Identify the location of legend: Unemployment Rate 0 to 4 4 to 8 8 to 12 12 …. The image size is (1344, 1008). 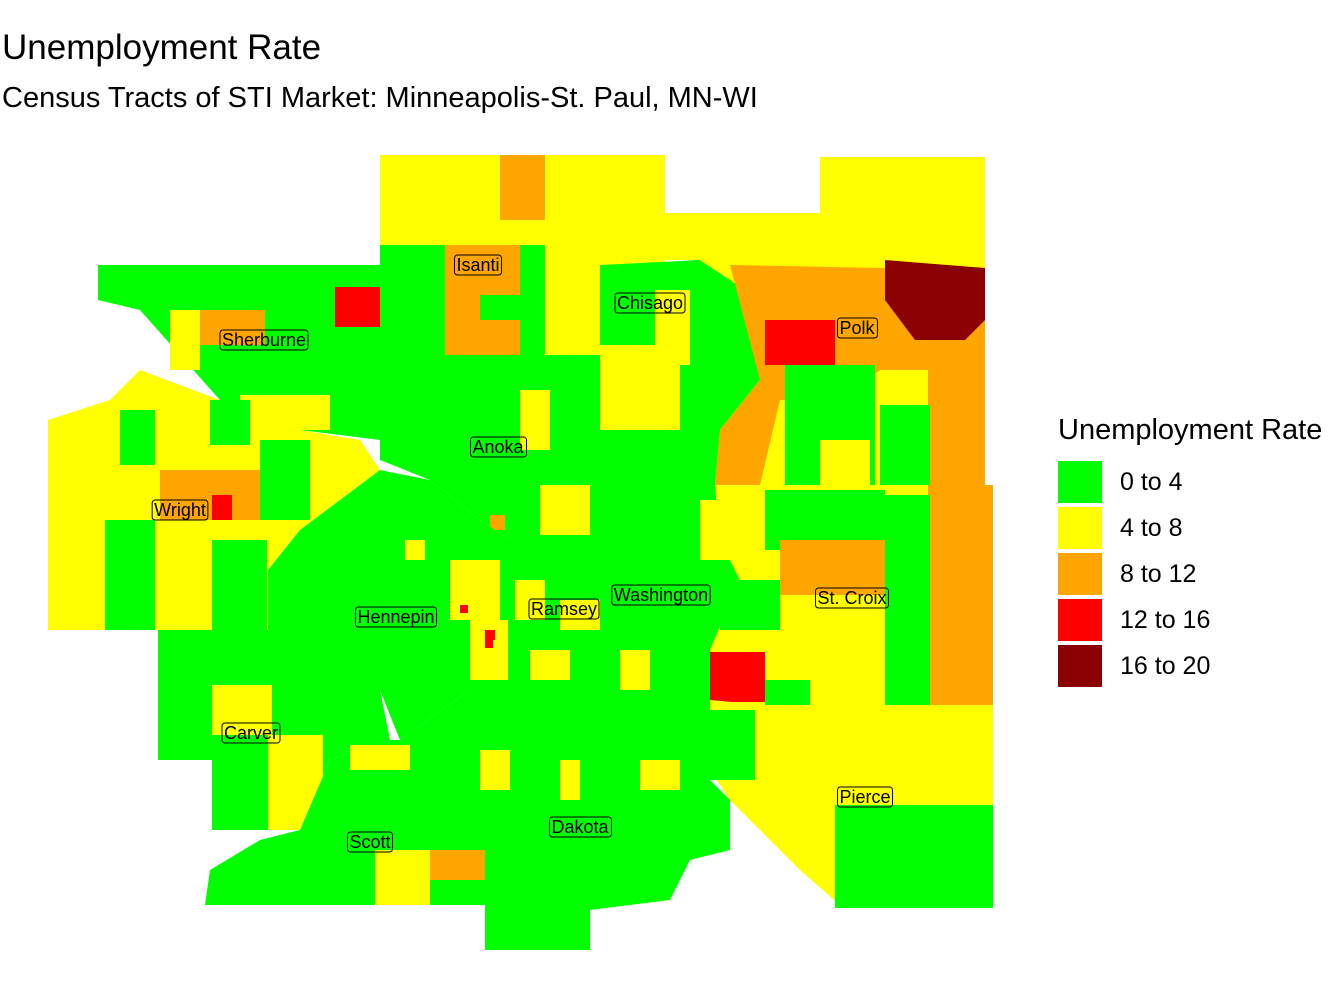
(1190, 551).